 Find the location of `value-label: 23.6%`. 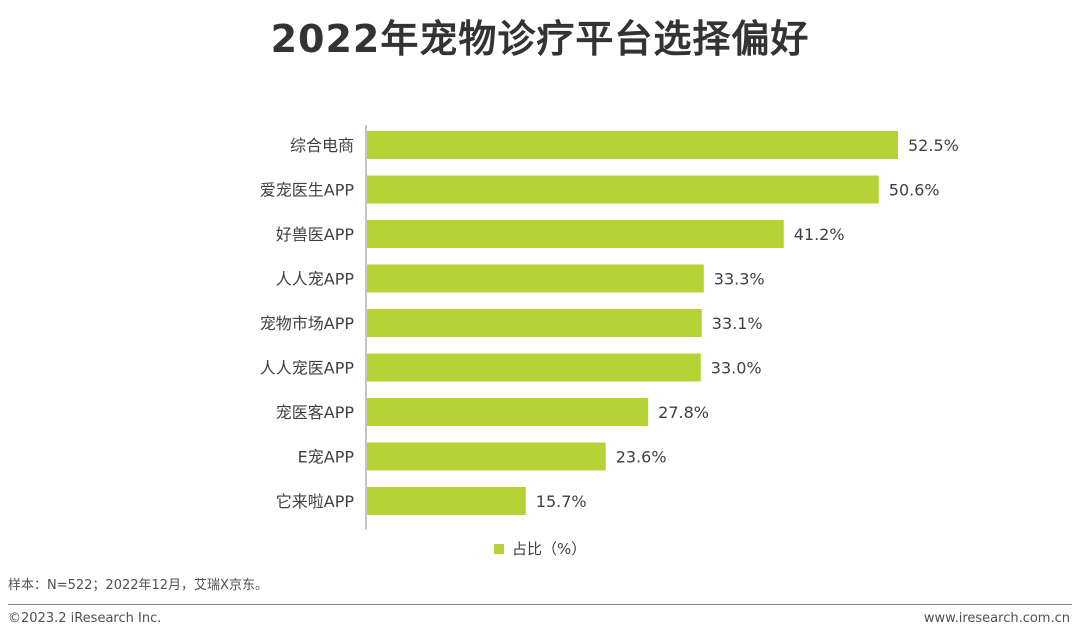

value-label: 23.6% is located at coordinates (641, 457).